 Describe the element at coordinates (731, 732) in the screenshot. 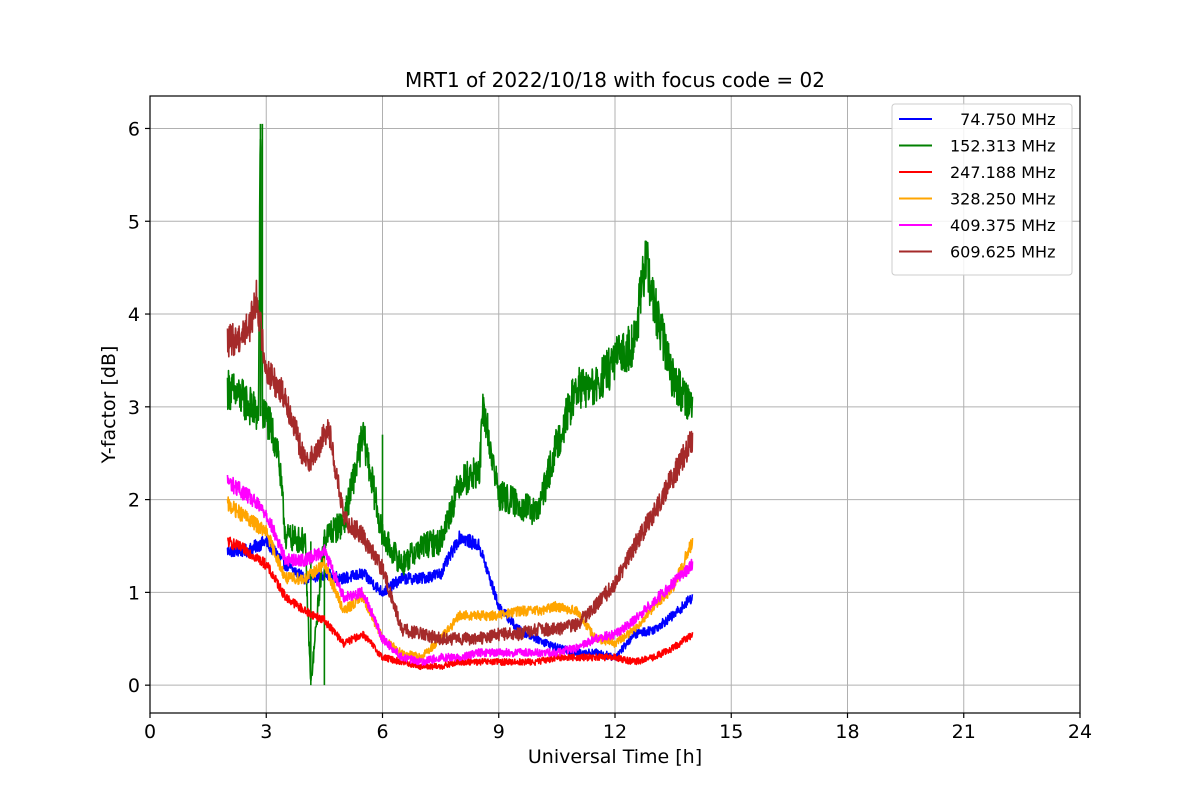

I see `x-tick-label: 15` at that location.